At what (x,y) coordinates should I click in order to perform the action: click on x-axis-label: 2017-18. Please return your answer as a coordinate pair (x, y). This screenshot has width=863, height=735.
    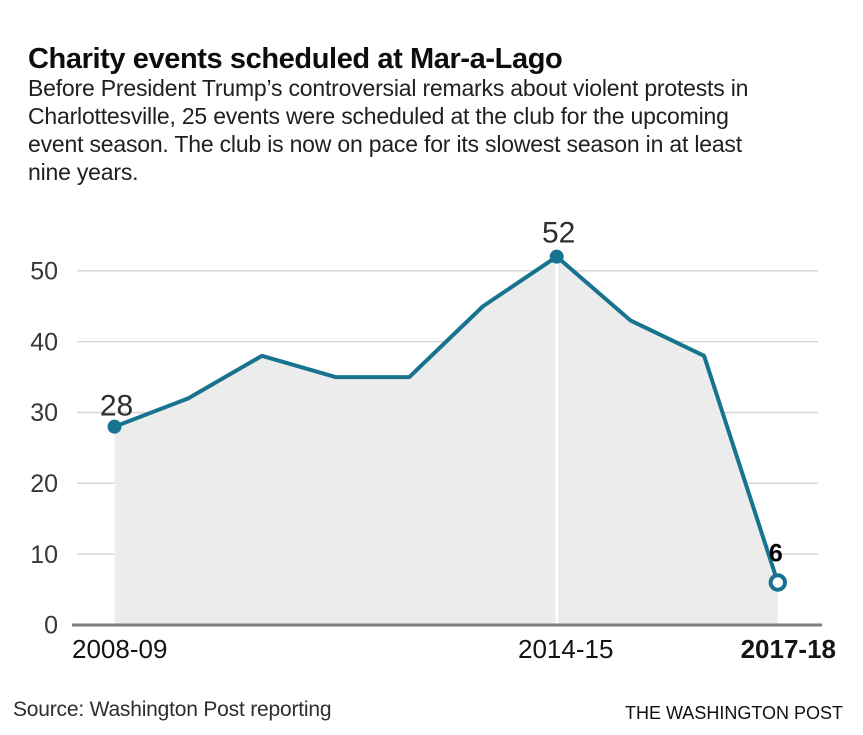
    Looking at the image, I should click on (788, 649).